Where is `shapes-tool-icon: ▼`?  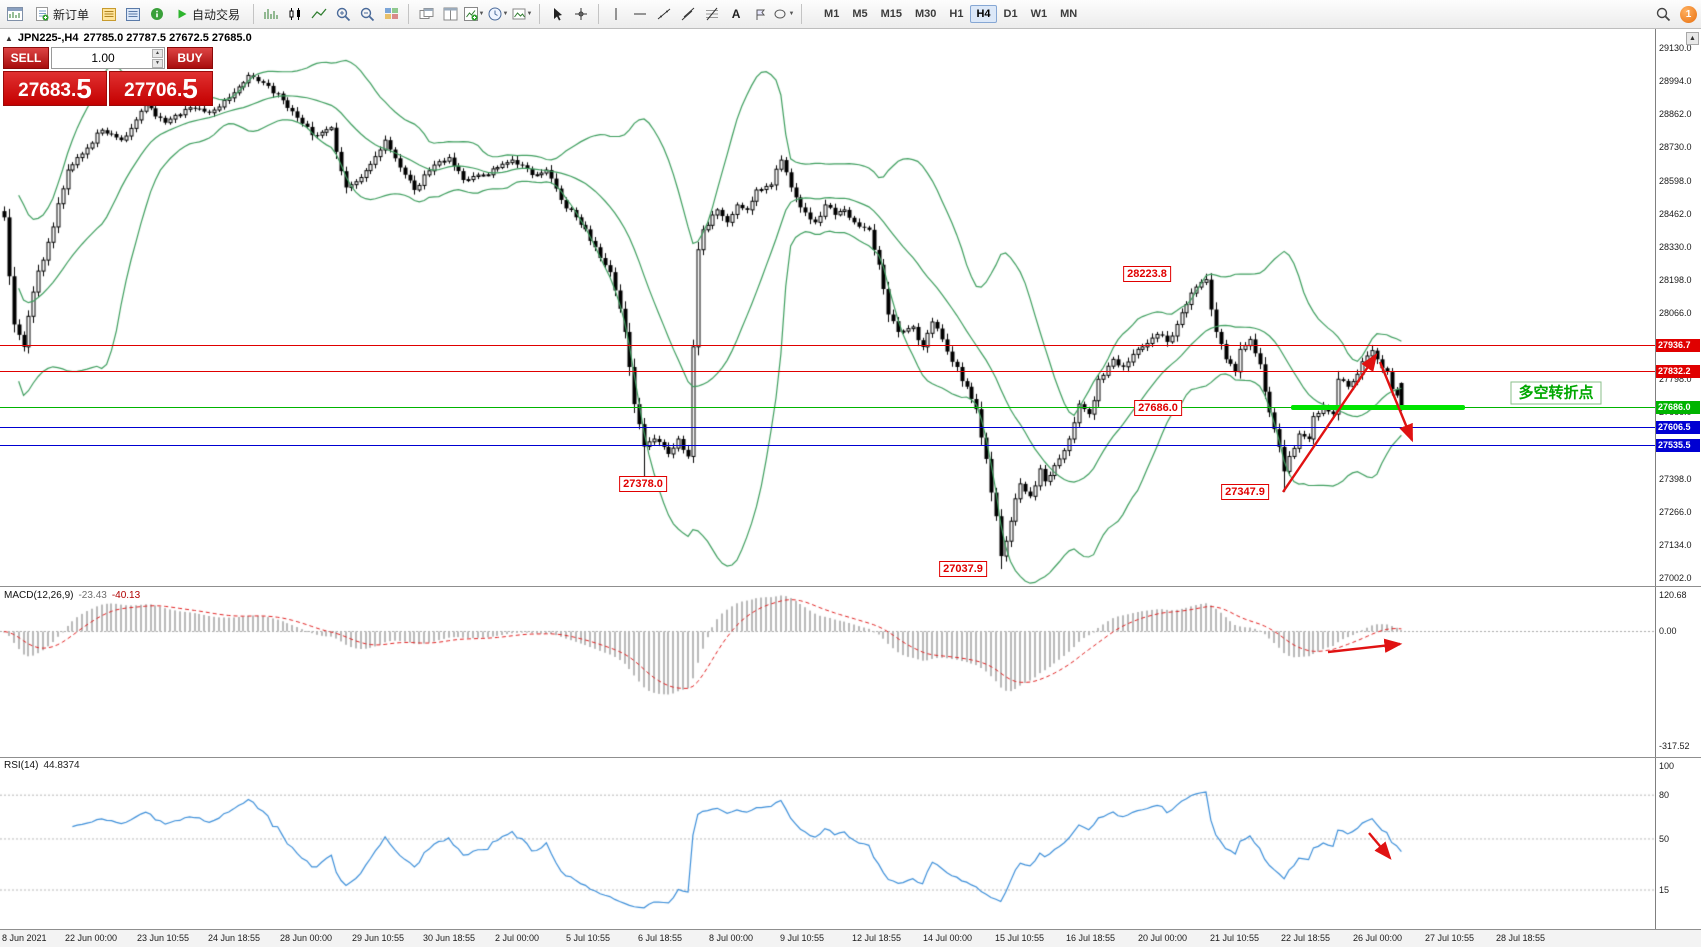 shapes-tool-icon: ▼ is located at coordinates (784, 14).